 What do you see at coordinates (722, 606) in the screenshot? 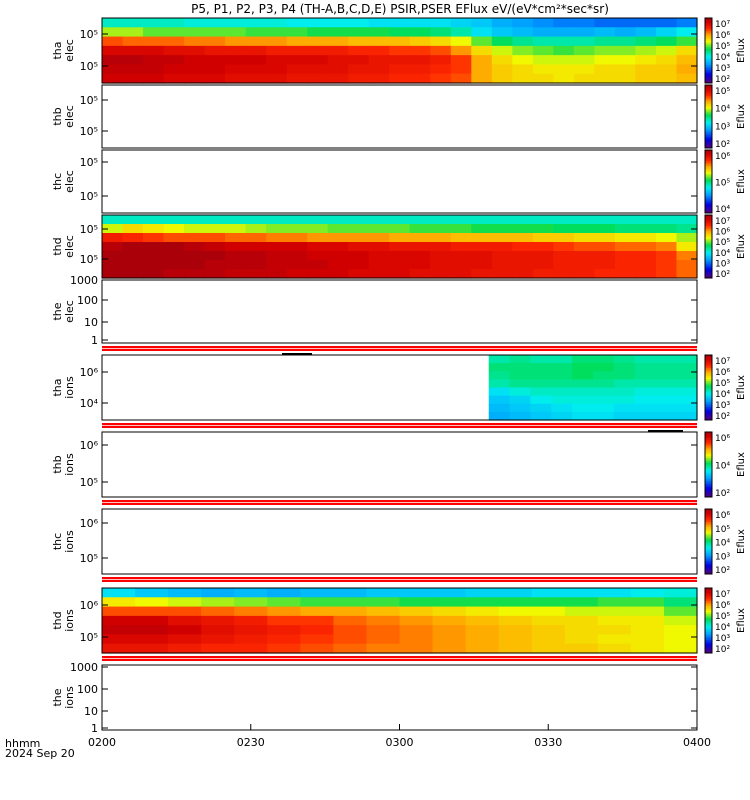
I see `colorbar-tick-label: 10⁶` at bounding box center [722, 606].